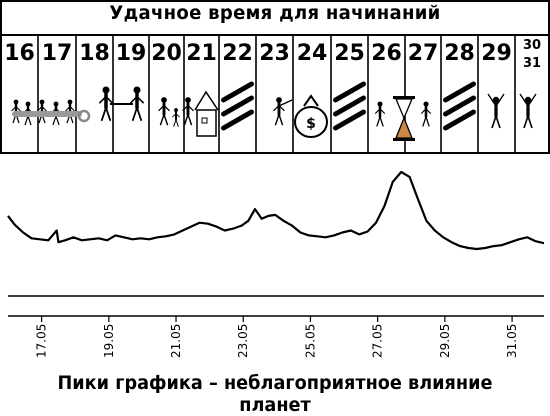 The height and width of the screenshot is (416, 550). Describe the element at coordinates (403, 118) in the screenshot. I see `hourglass-figures-icon` at that location.